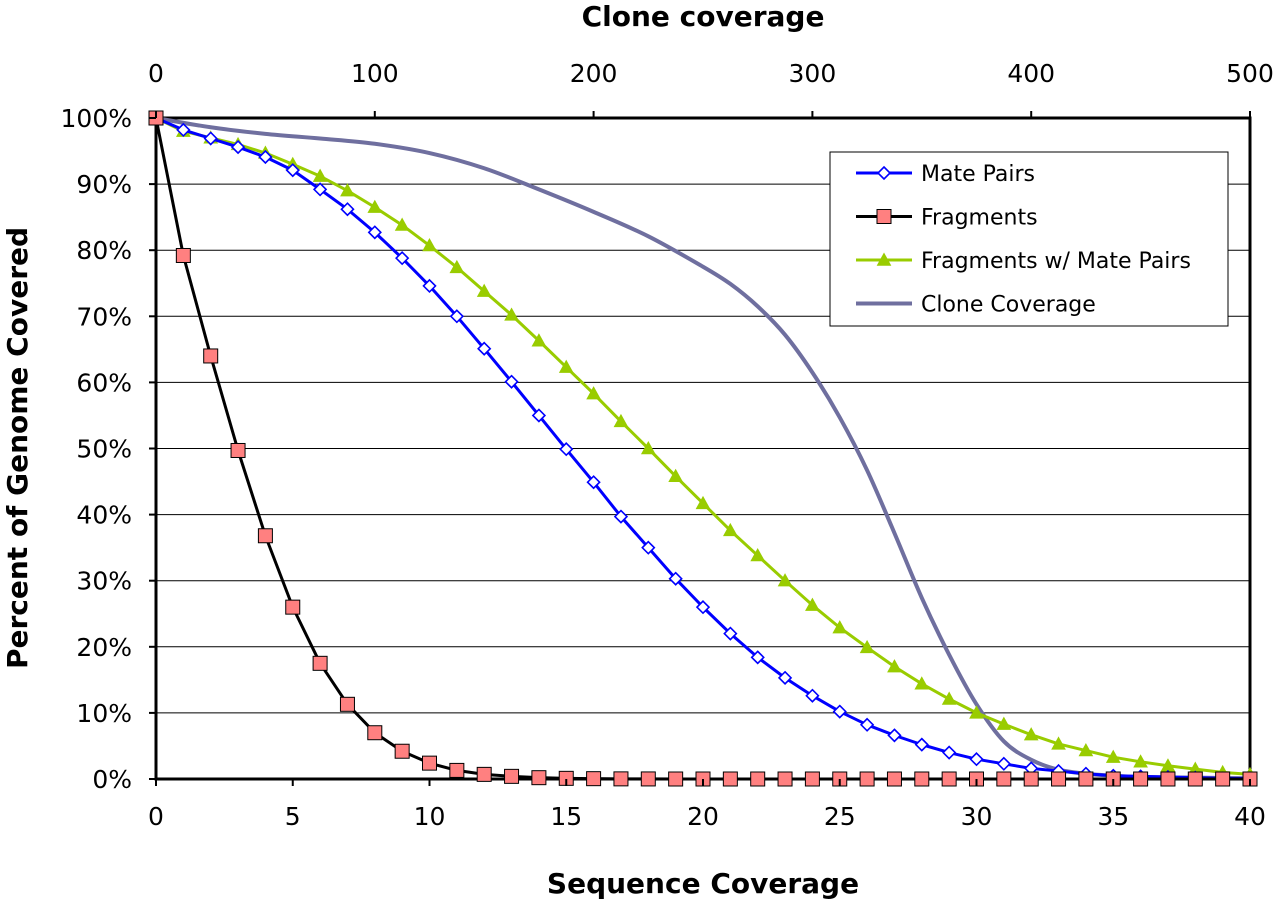 The image size is (1280, 904). I want to click on y-axis-ticks: 0% 10% 20% 30% 40% 50% 60% 70% 80% 90% 100%, so click(108, 449).